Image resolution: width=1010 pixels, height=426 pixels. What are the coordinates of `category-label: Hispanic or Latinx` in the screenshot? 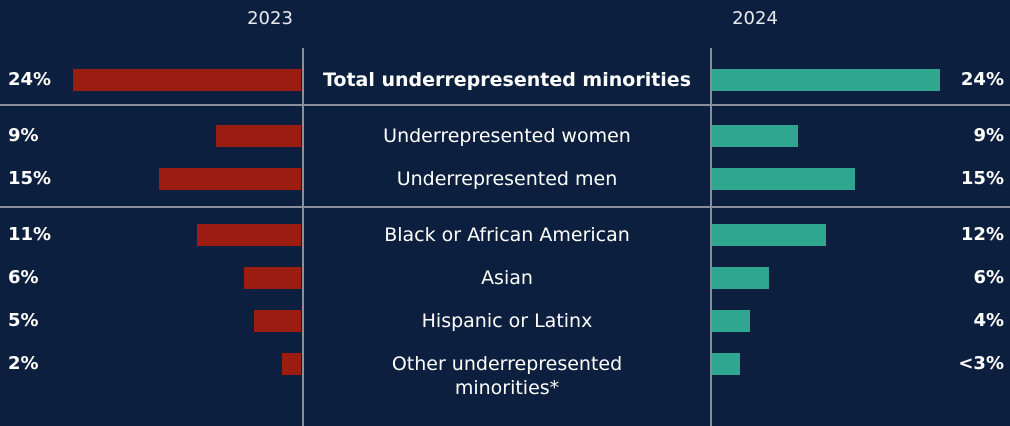 It's located at (507, 321).